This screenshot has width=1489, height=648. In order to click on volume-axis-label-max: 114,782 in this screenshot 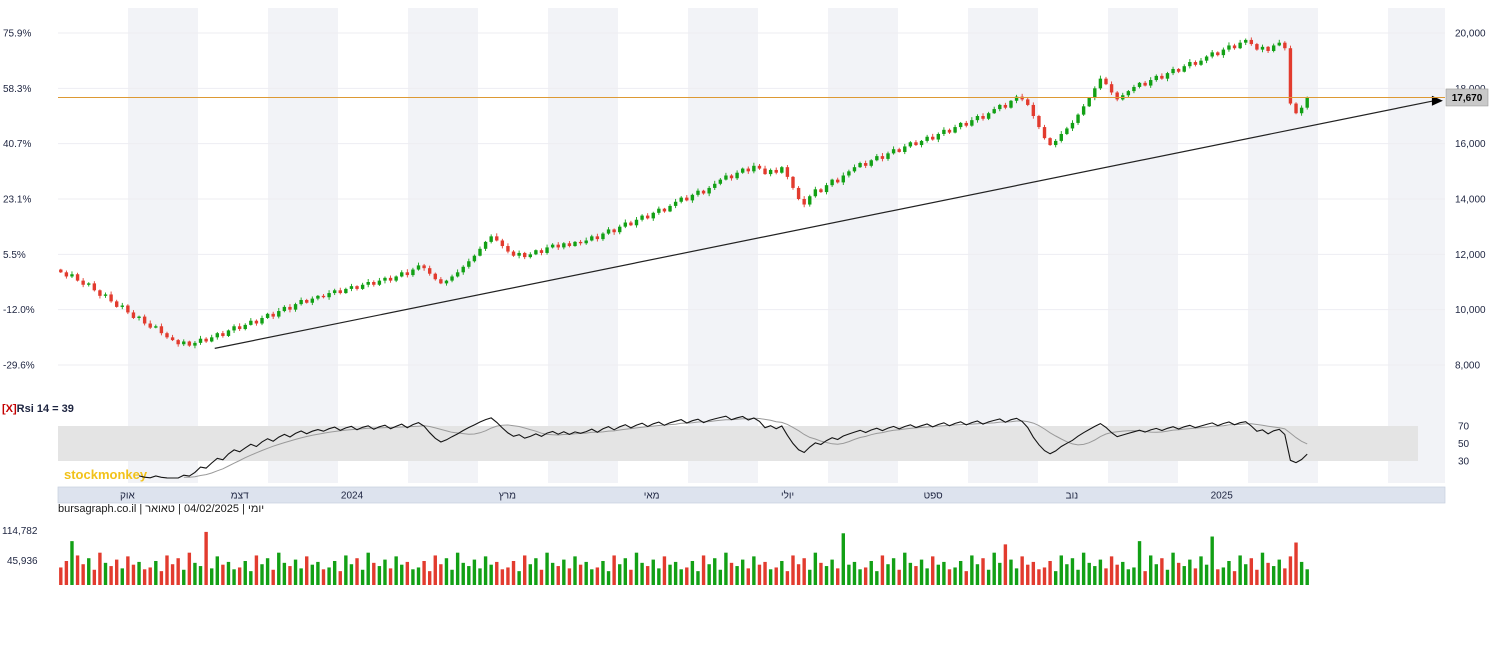, I will do `click(20, 531)`.